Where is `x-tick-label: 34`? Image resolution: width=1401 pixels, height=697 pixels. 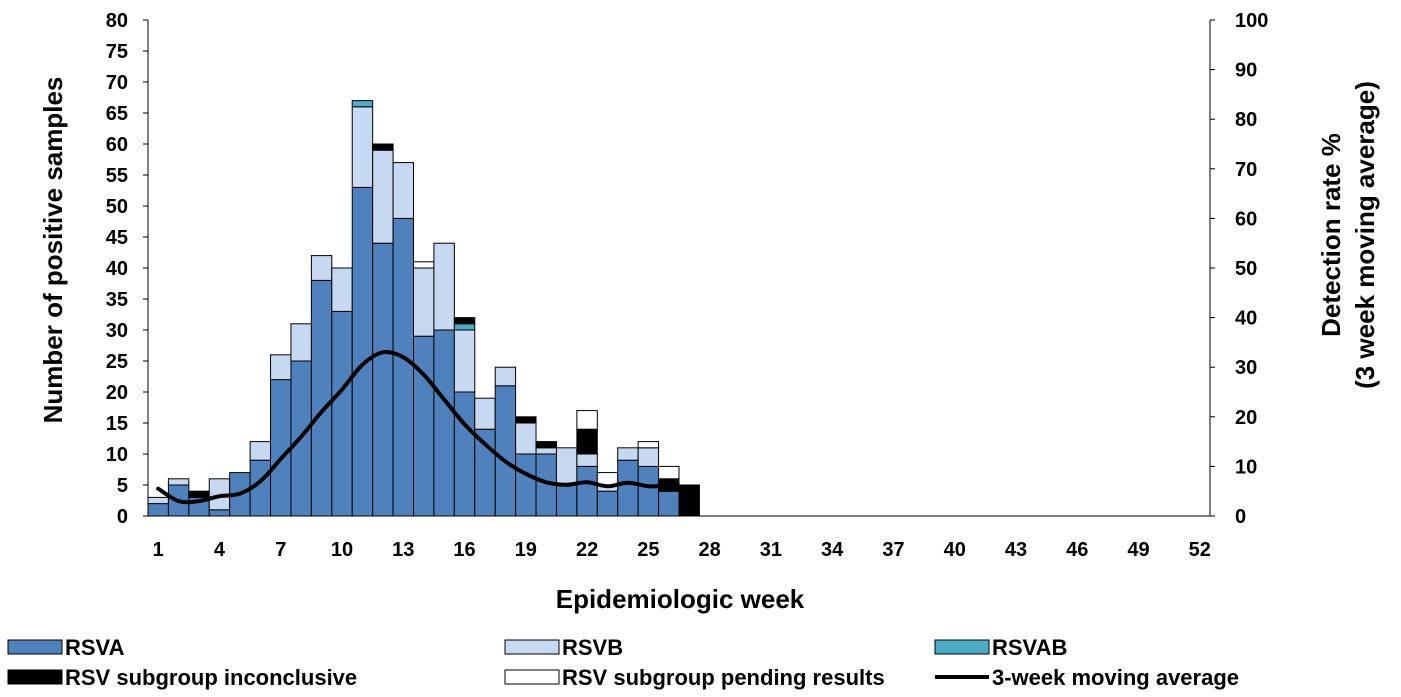
x-tick-label: 34 is located at coordinates (832, 550).